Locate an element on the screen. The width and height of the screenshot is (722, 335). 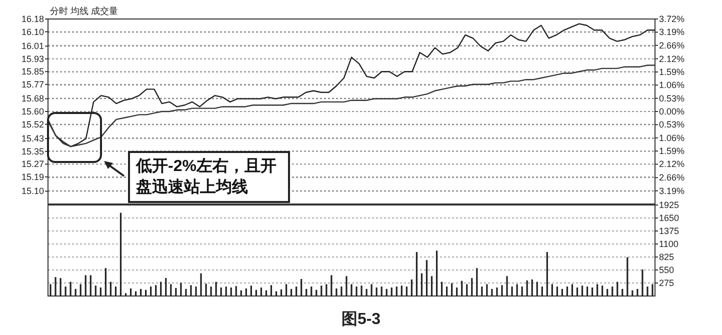
y-tick-label: 15.60 is located at coordinates (32, 111).